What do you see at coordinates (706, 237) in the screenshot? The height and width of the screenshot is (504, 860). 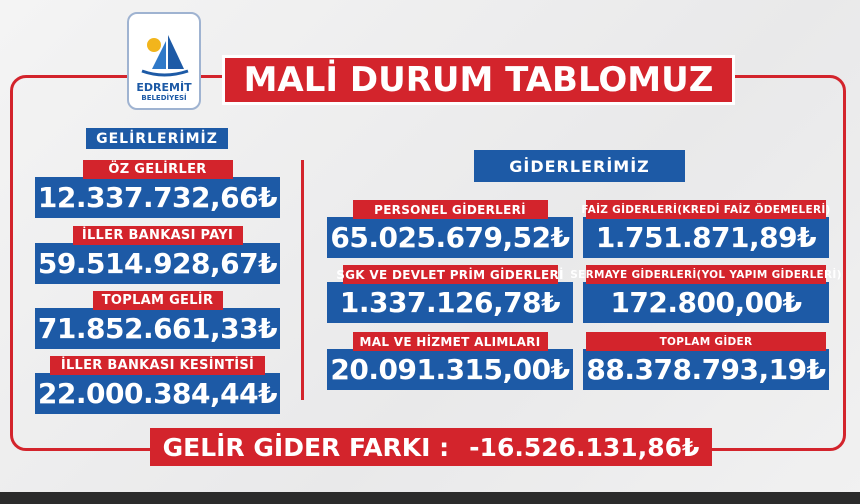 I see `amount-box: 1.751.871,89₺` at bounding box center [706, 237].